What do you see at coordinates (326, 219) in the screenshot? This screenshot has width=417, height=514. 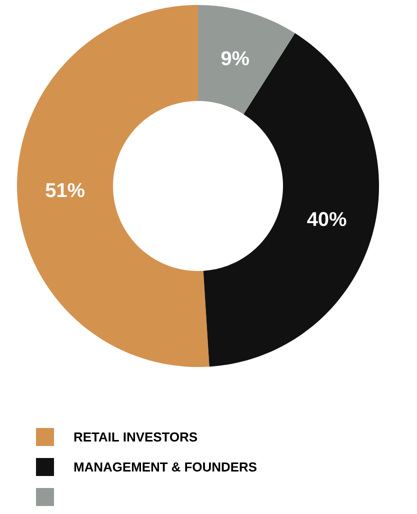 I see `data-label: 40%` at bounding box center [326, 219].